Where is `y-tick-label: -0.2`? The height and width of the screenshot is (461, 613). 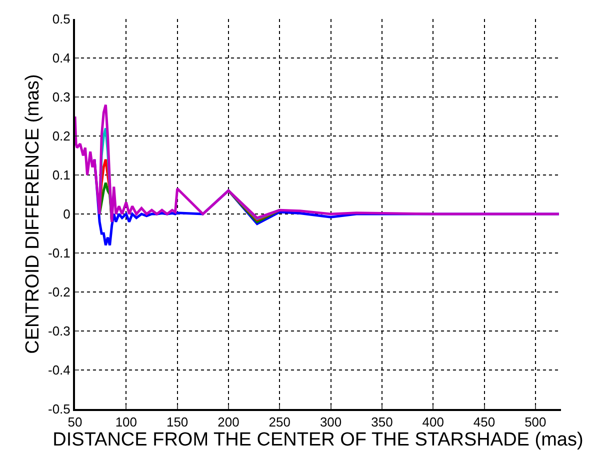
y-tick-label: -0.2 is located at coordinates (59, 292).